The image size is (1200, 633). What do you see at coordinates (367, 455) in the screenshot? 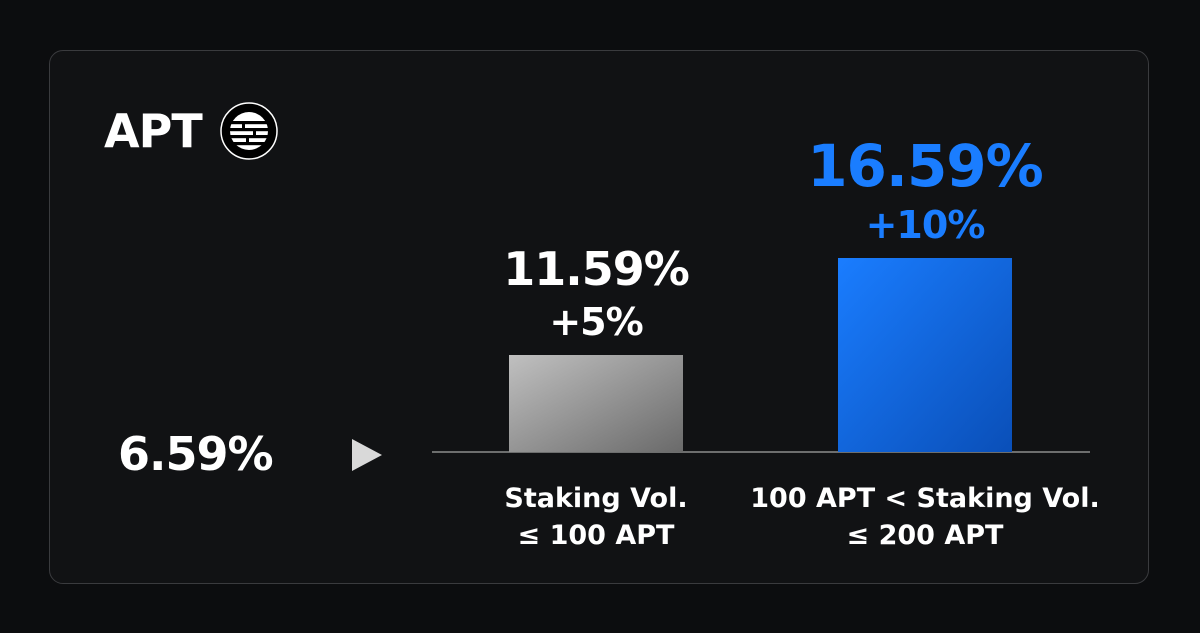
I see `arrow-right-icon` at bounding box center [367, 455].